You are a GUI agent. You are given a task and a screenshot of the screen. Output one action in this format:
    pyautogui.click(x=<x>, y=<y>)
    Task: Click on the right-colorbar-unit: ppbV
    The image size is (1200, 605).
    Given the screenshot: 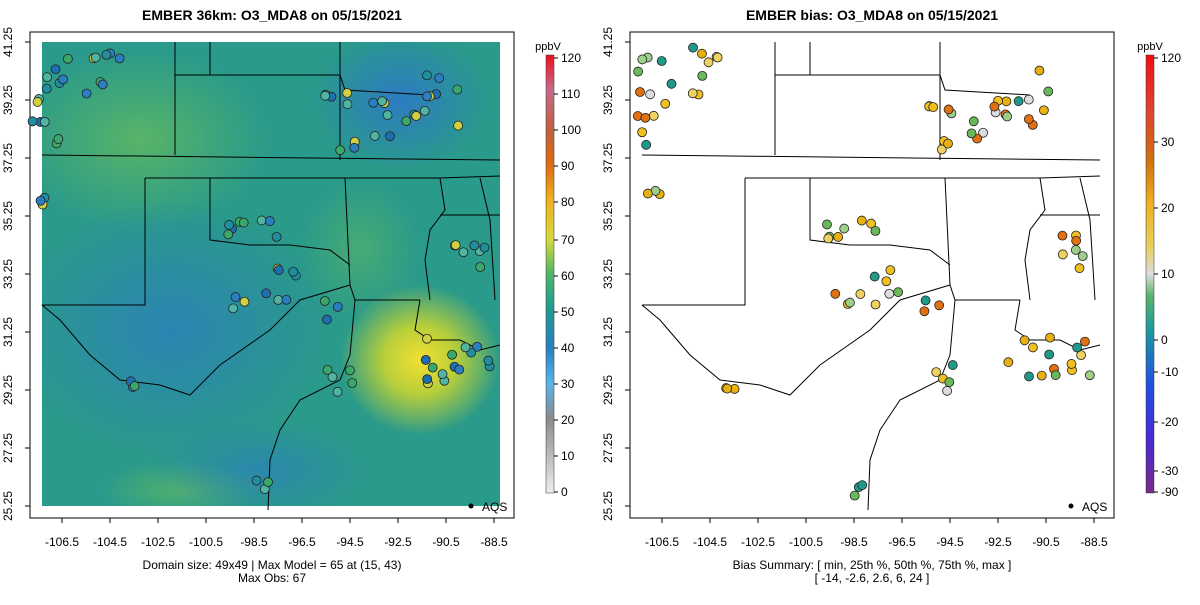 What is the action you would take?
    pyautogui.click(x=1150, y=47)
    